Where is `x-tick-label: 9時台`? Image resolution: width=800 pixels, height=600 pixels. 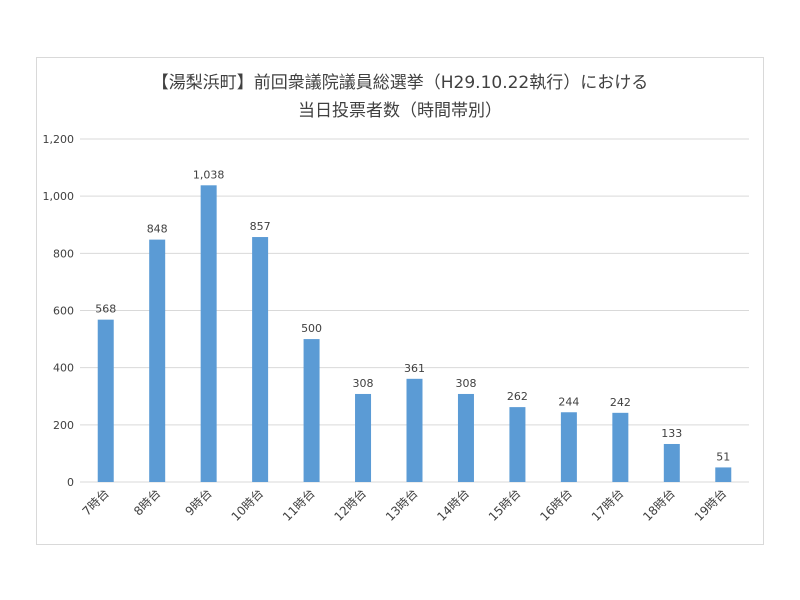
x-tick-label: 9時台 is located at coordinates (198, 502).